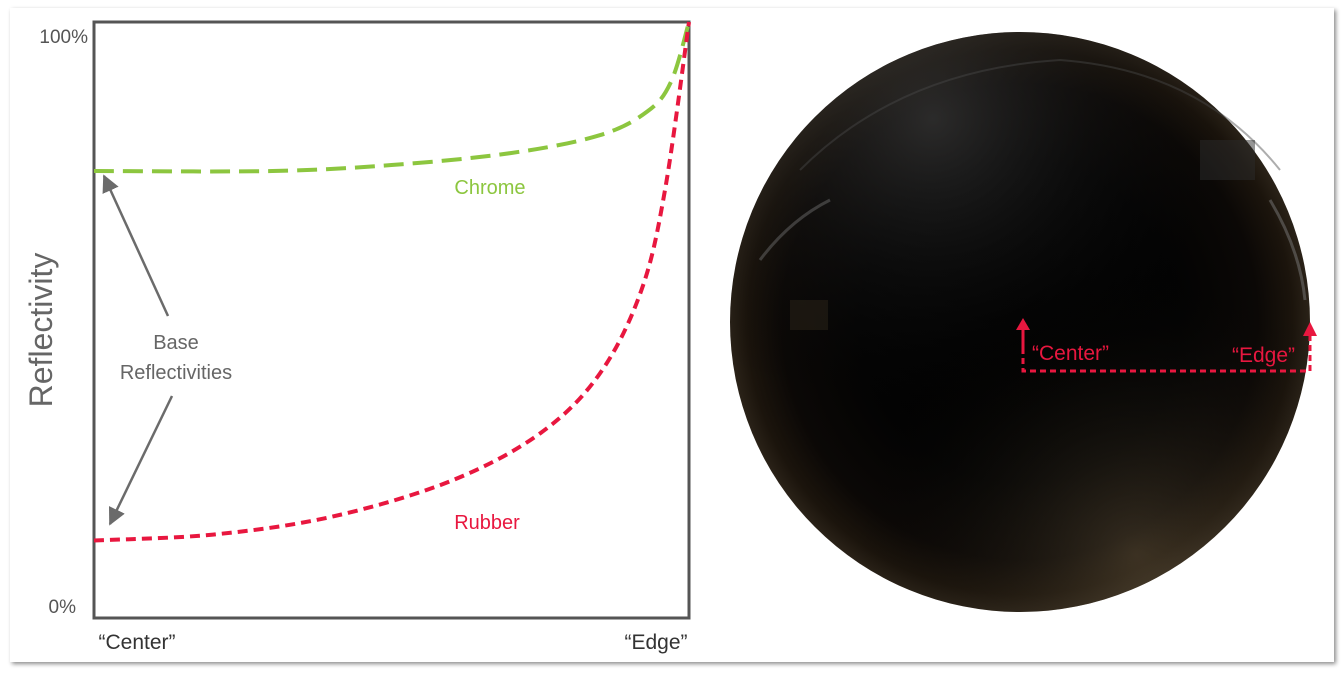 This screenshot has height=674, width=1344. Describe the element at coordinates (41, 330) in the screenshot. I see `y-axis-label: Reflectivity` at that location.